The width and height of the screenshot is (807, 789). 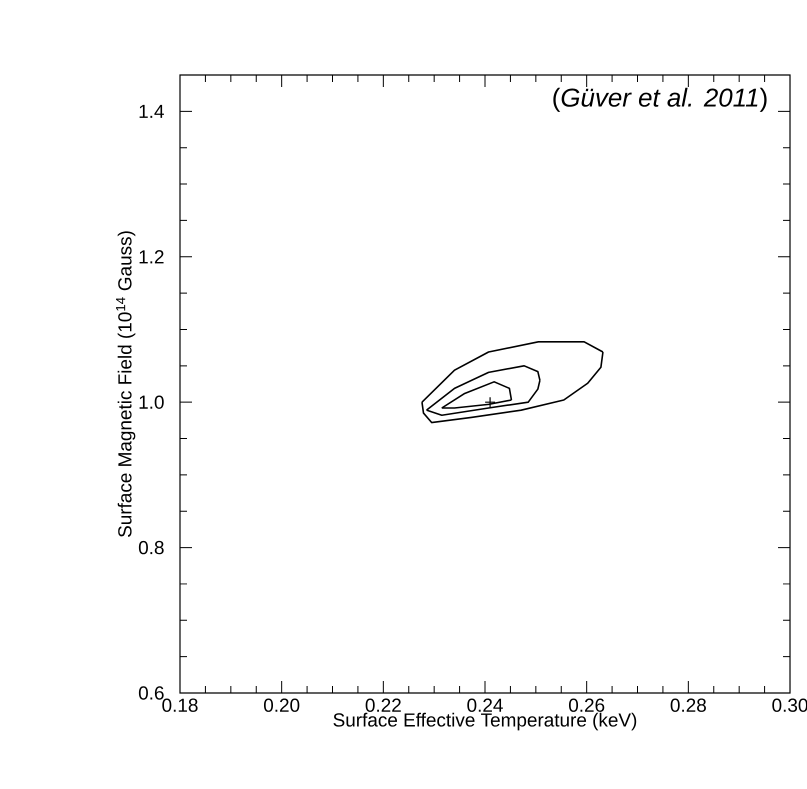 What do you see at coordinates (151, 693) in the screenshot?
I see `y-tick-label: 0.6` at bounding box center [151, 693].